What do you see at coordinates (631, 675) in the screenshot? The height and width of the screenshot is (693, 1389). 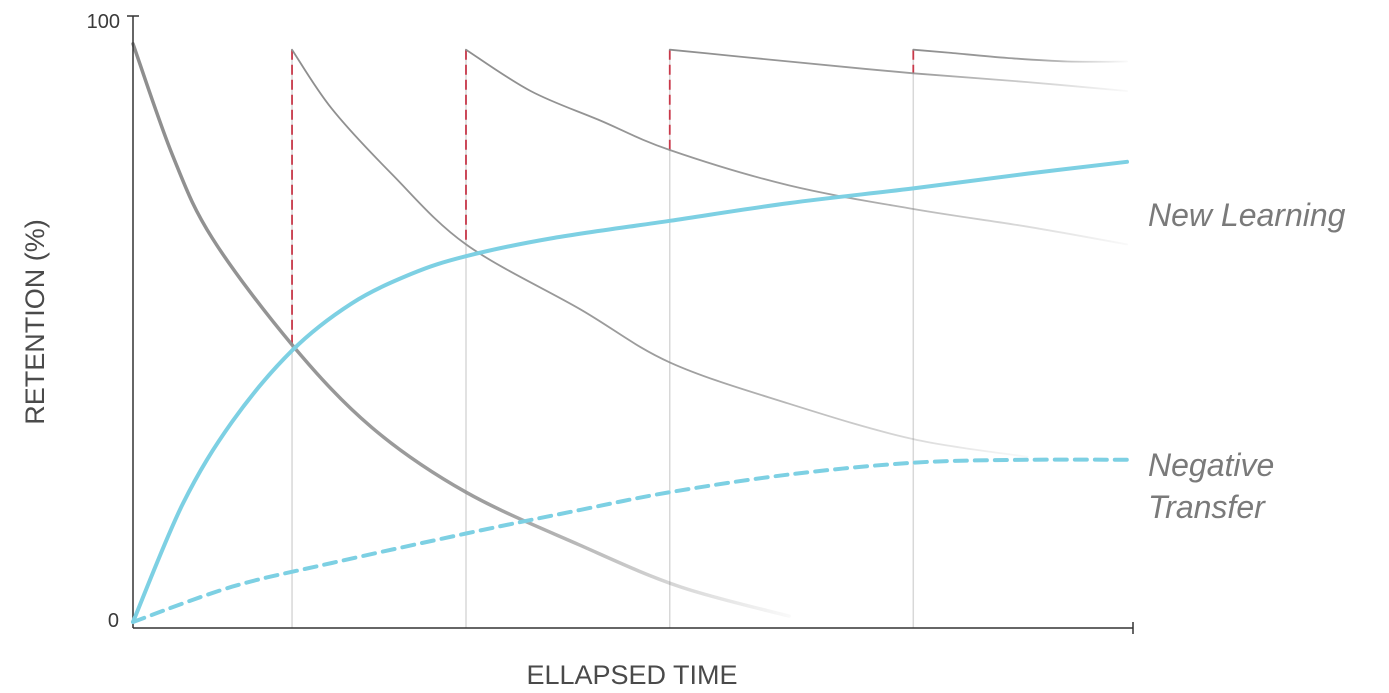 I see `x-axis-label: ELLAPSED TIME` at bounding box center [631, 675].